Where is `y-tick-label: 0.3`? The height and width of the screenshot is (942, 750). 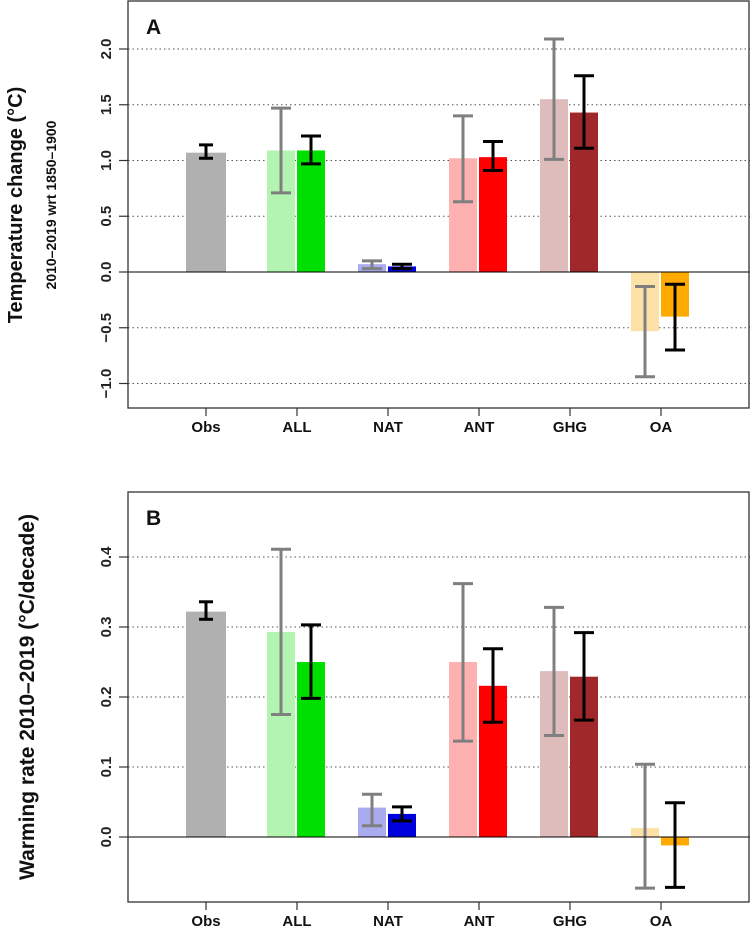
y-tick-label: 0.3 is located at coordinates (106, 627).